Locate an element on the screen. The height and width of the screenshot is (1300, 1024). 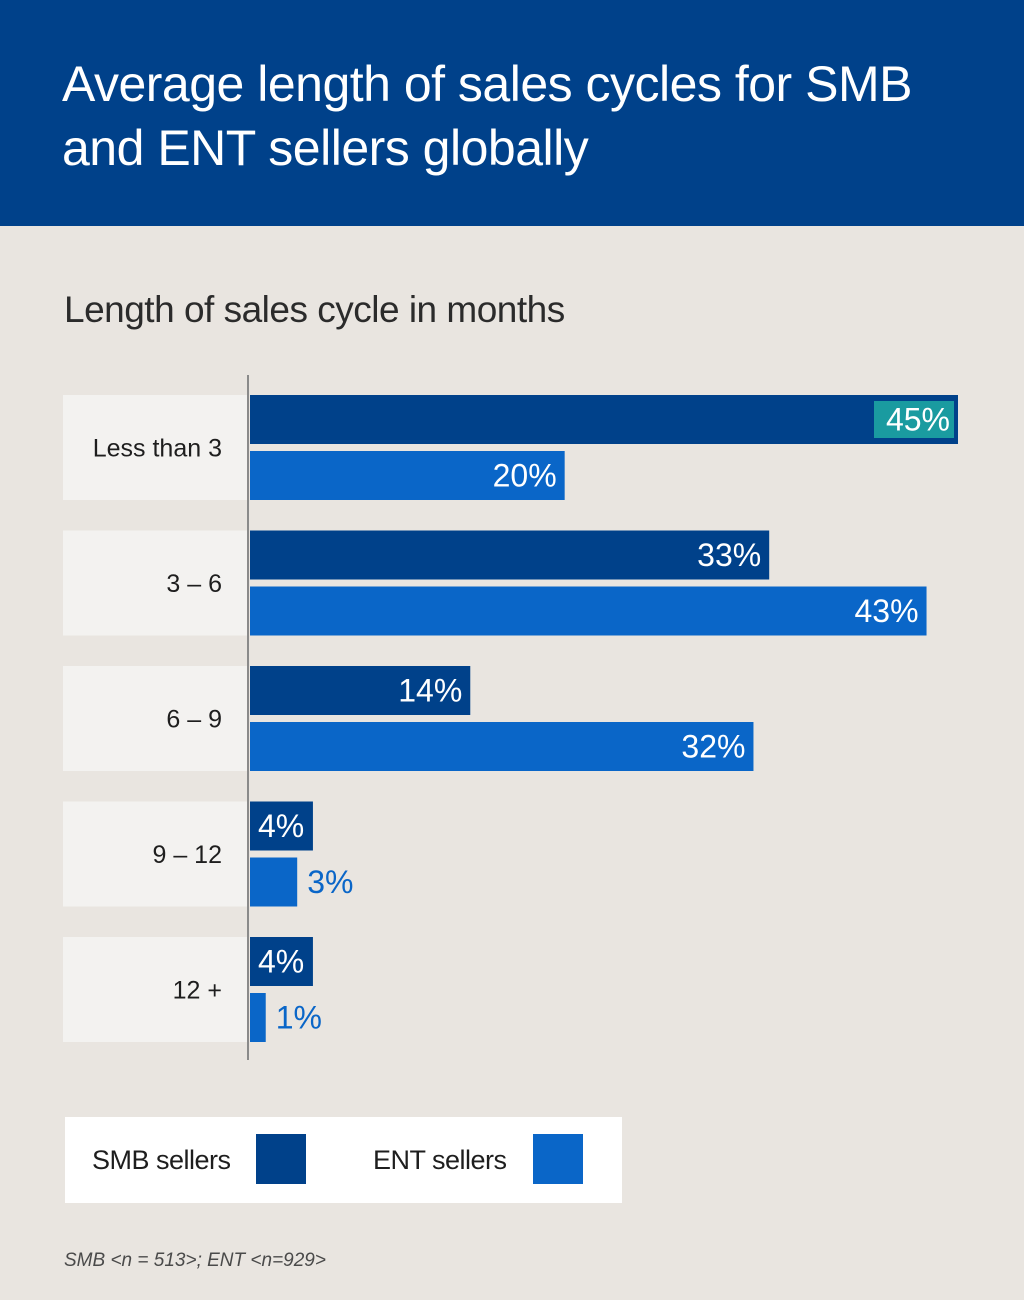
bar-group: 3 – 6 33% 43% is located at coordinates (495, 583).